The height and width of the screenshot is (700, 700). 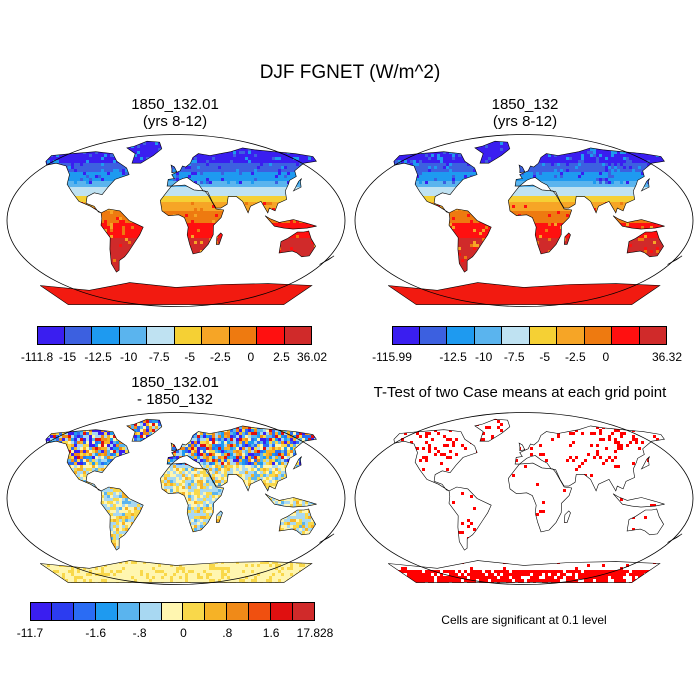 I want to click on colorbar-label: -2.5, so click(x=220, y=357).